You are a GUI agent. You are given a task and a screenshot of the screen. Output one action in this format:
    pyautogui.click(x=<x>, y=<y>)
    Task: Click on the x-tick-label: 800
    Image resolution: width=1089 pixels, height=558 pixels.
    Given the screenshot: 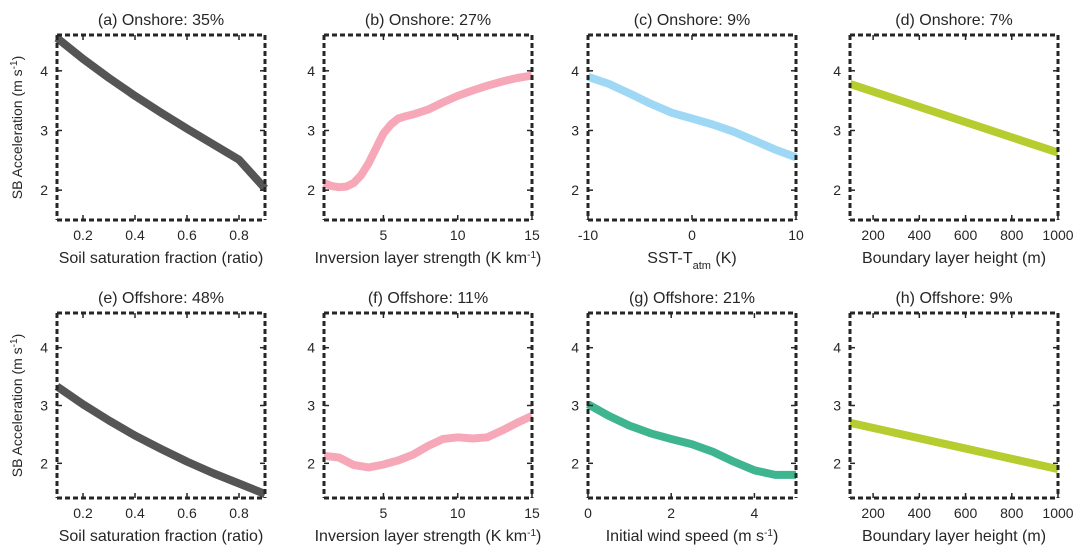 What is the action you would take?
    pyautogui.click(x=1012, y=235)
    